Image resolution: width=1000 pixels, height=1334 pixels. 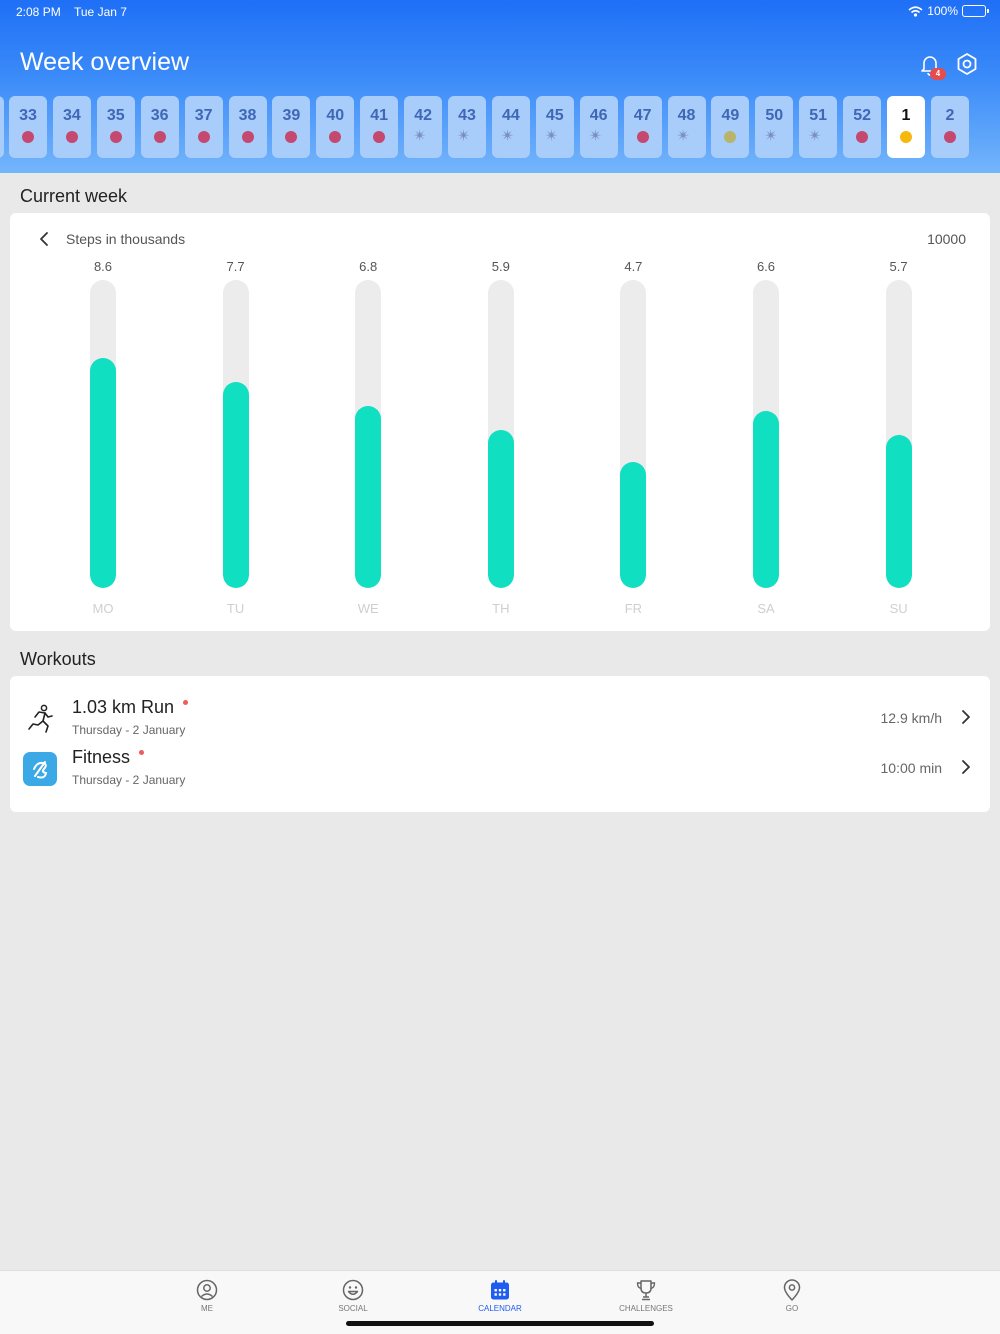 I want to click on running-icon, so click(x=40, y=718).